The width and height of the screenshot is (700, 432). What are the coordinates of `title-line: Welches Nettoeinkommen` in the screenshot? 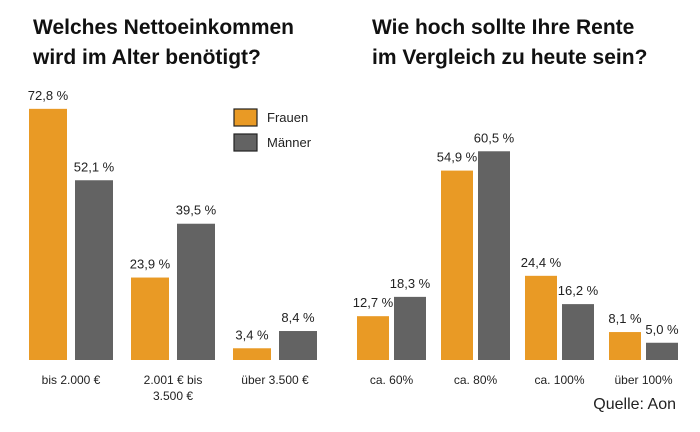 It's located at (164, 27).